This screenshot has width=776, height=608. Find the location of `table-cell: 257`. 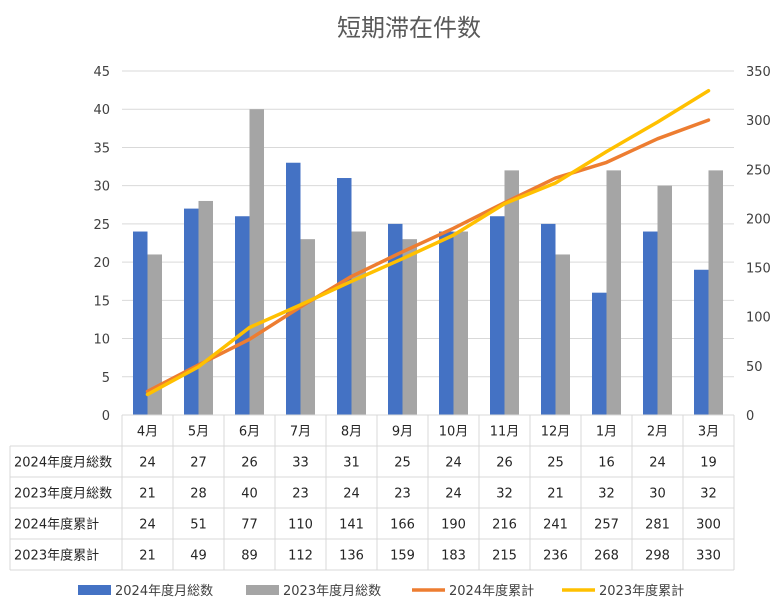

table-cell: 257 is located at coordinates (606, 525).